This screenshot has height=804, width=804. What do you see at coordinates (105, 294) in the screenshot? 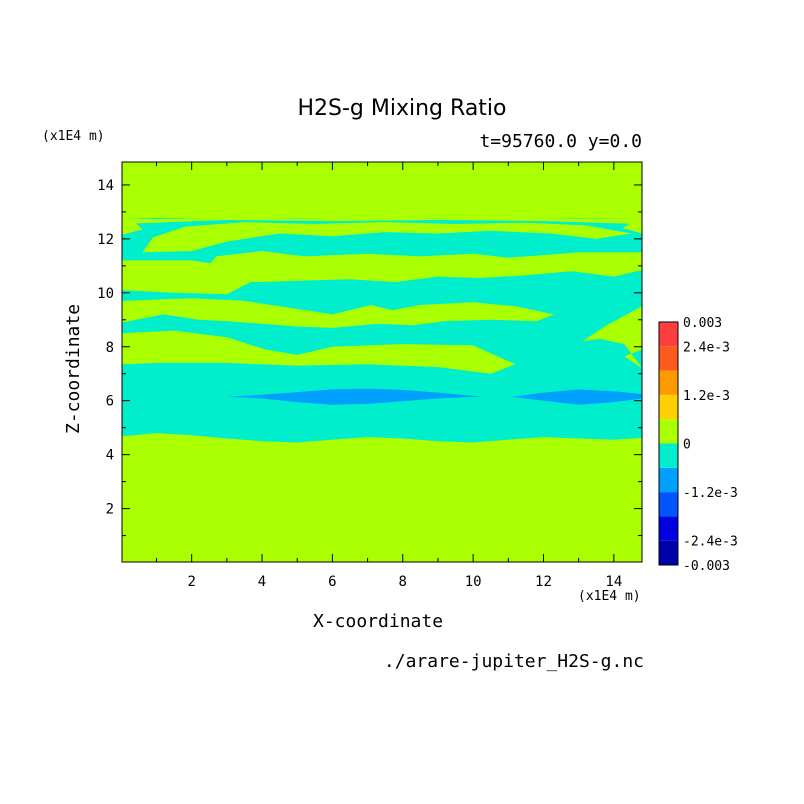
I see `y-tick-label: 10` at bounding box center [105, 294].